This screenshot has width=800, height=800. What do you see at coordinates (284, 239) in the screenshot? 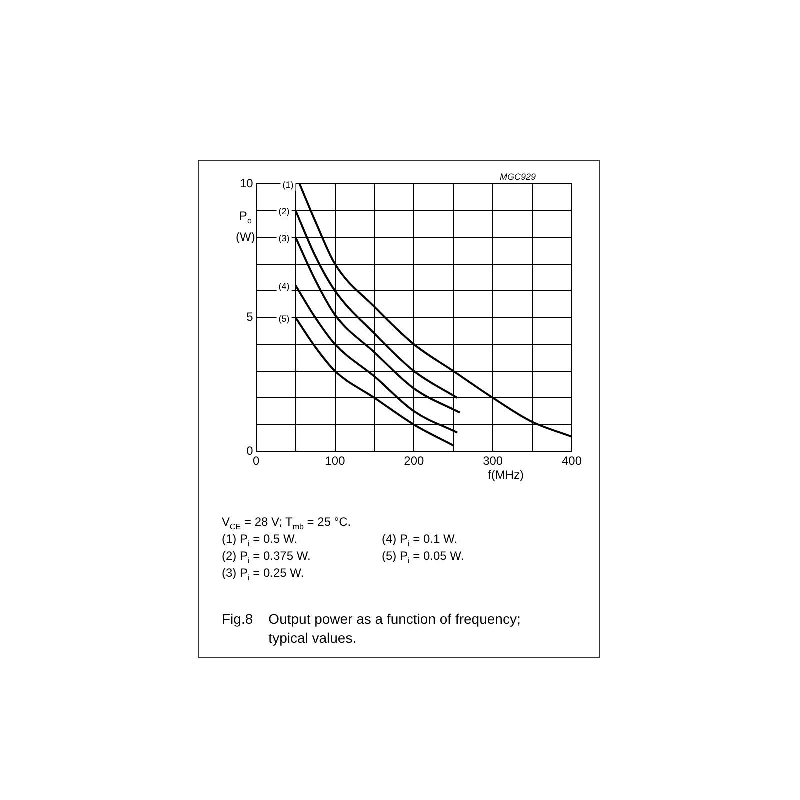
I see `series-label: (3)` at bounding box center [284, 239].